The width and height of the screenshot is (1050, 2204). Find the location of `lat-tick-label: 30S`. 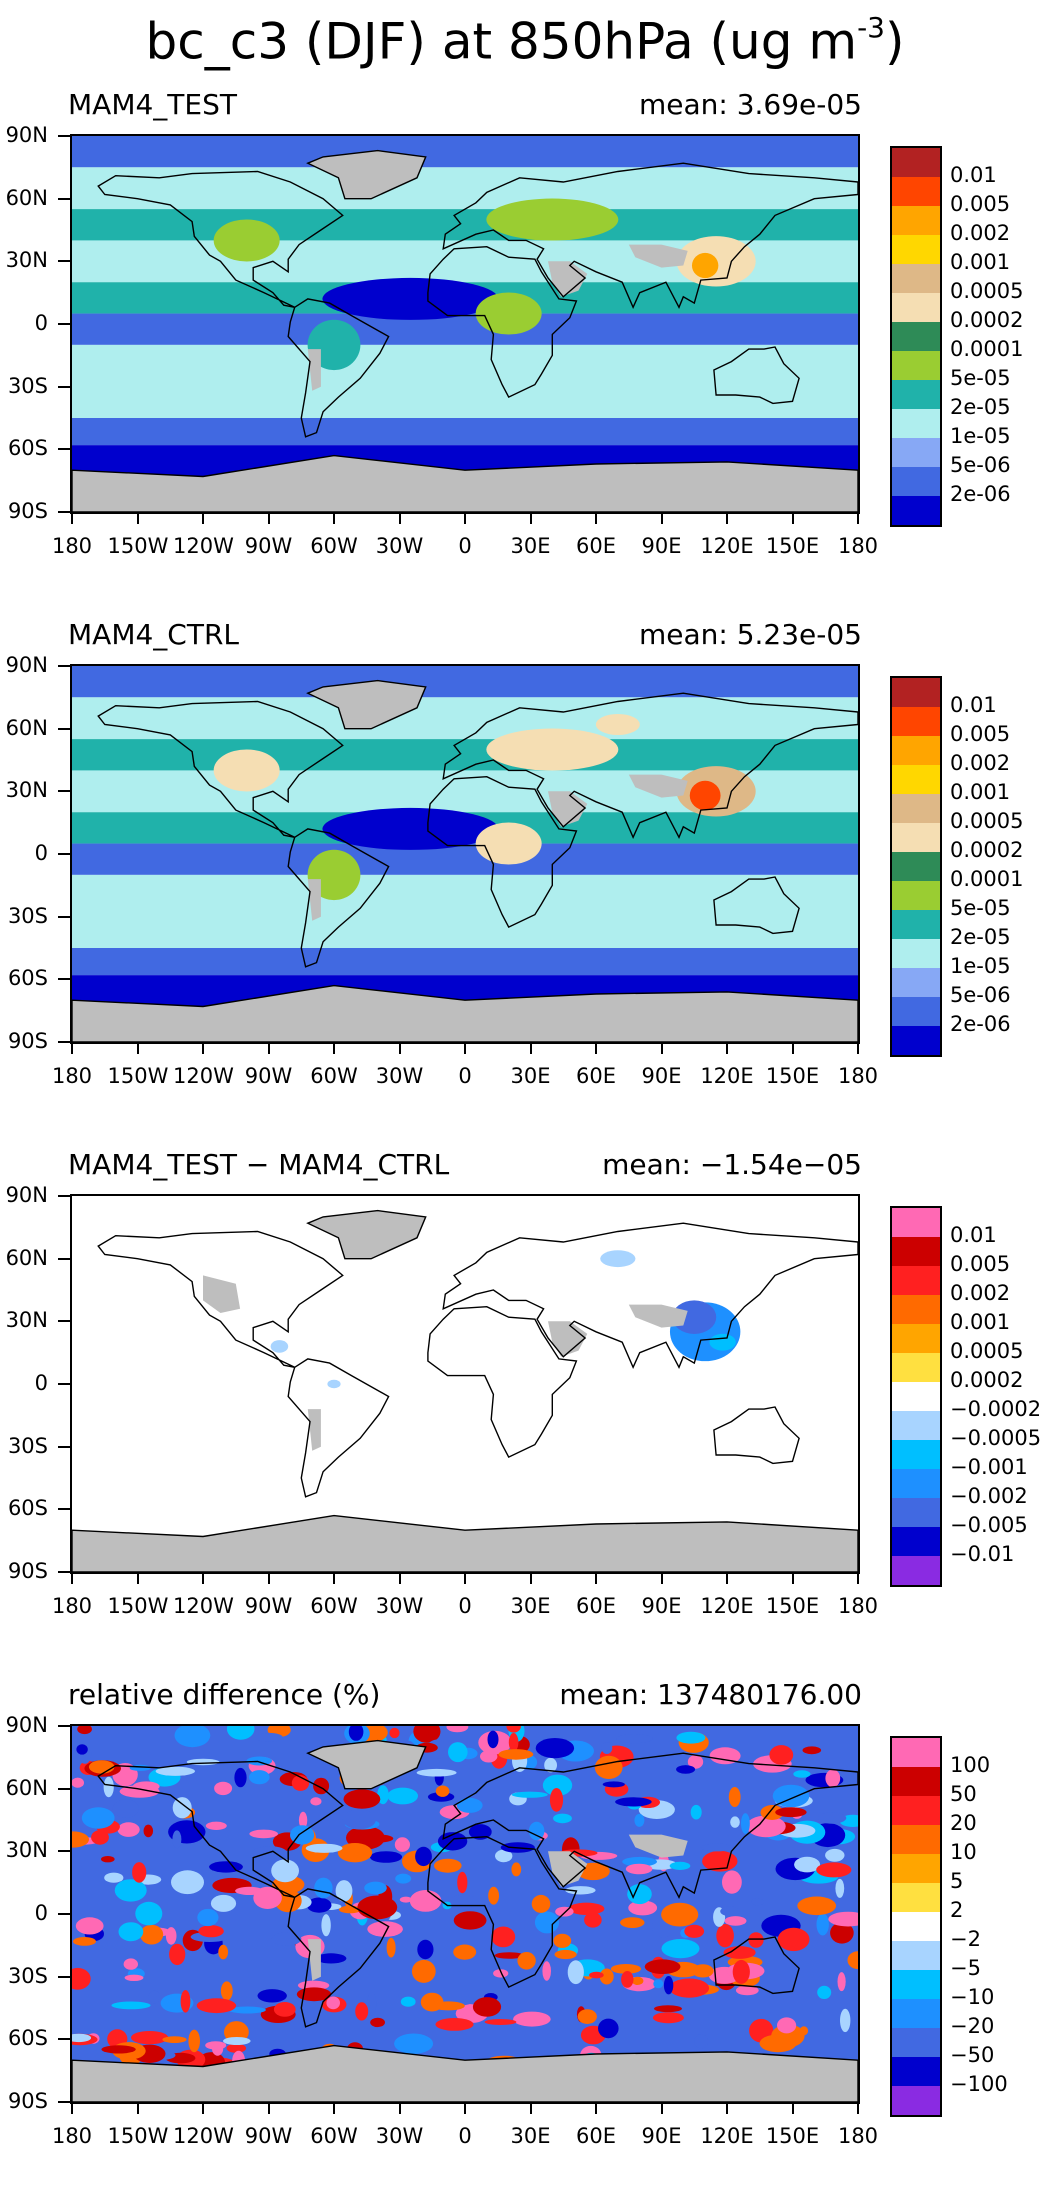

lat-tick-label: 30S is located at coordinates (27, 1975).